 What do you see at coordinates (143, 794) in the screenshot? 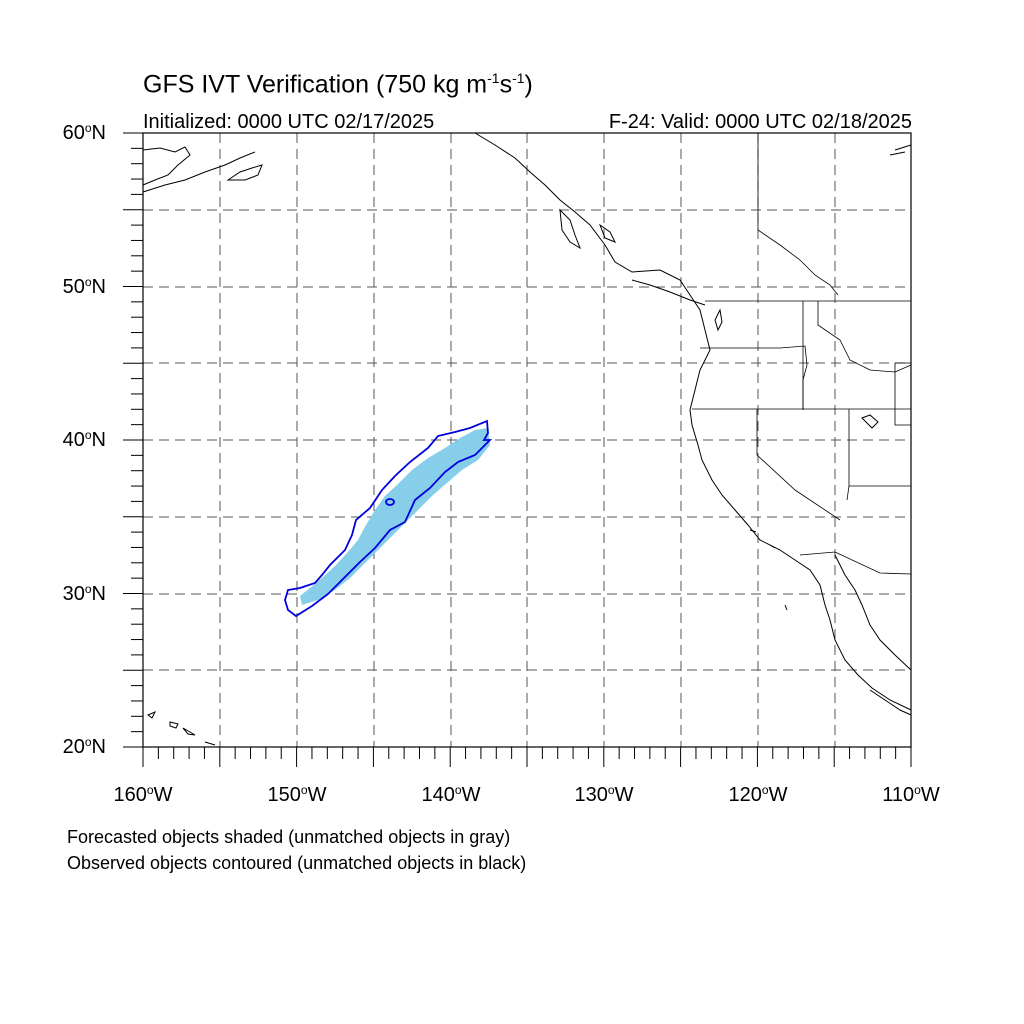
I see `lon-label-160w: 160oW` at bounding box center [143, 794].